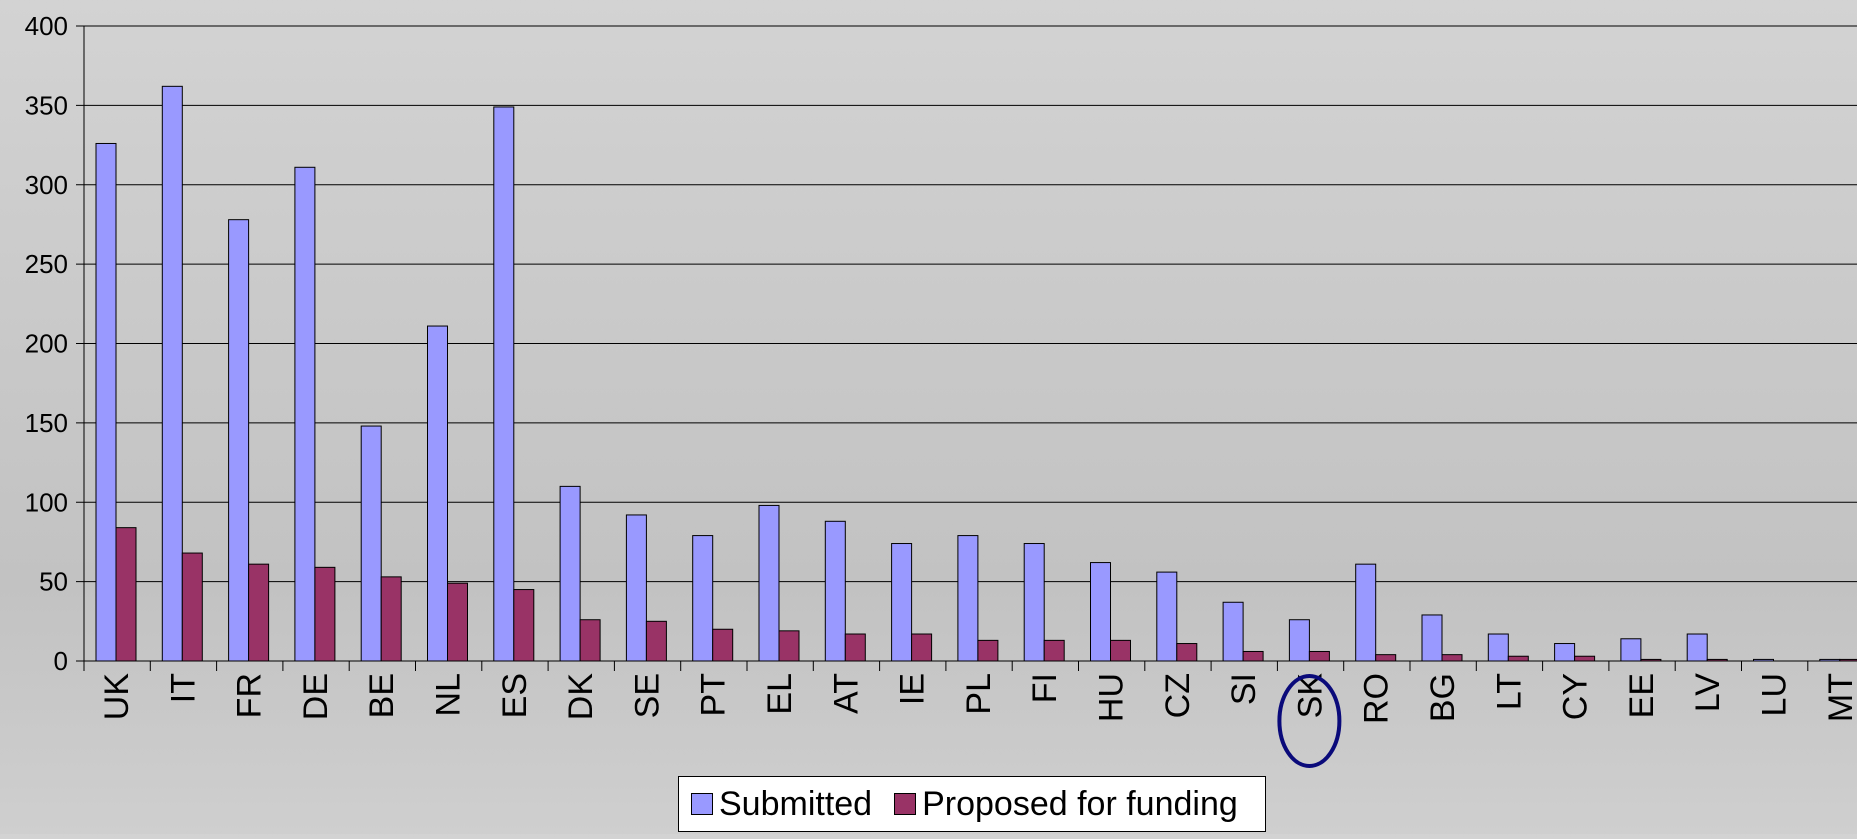 The image size is (1857, 839). I want to click on x-tick-label: EE, so click(1642, 695).